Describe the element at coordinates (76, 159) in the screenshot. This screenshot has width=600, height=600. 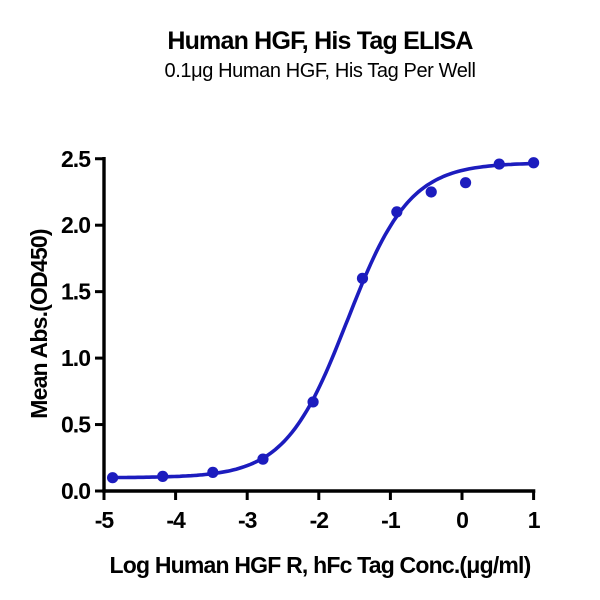
I see `y-tick-label: 2.5` at that location.